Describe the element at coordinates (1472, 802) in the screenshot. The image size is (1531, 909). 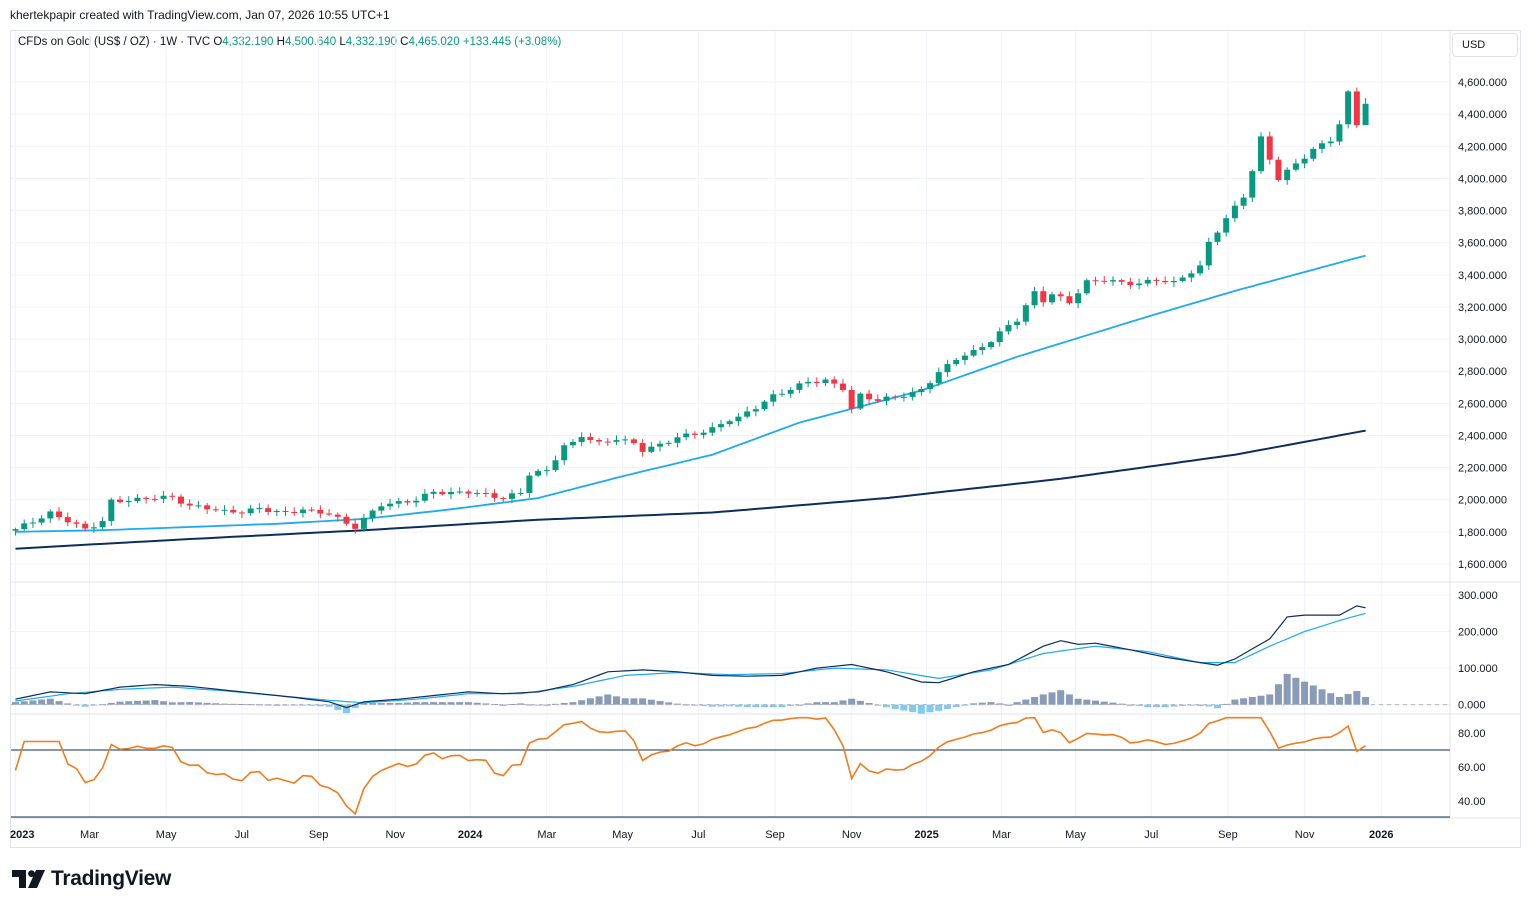
I see `rsi-tick-label: 40.00` at that location.